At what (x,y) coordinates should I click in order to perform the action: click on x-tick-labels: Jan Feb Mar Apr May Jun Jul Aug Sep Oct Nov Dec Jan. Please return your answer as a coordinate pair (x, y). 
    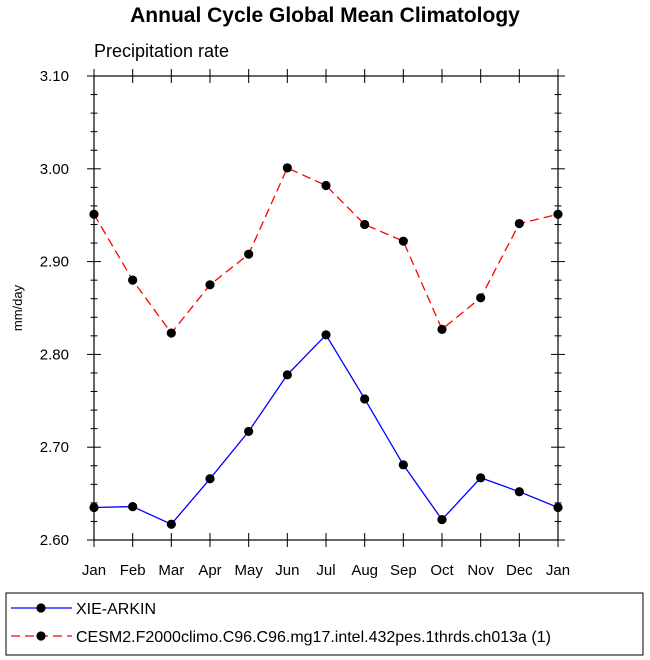
    Looking at the image, I should click on (326, 570).